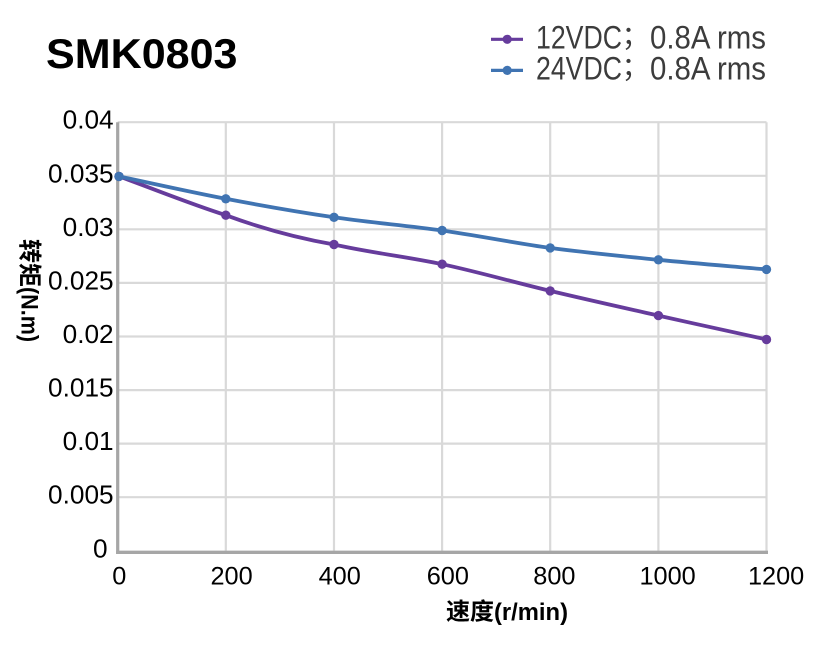 The height and width of the screenshot is (645, 831). I want to click on svg-text: SMK0803, so click(141, 53).